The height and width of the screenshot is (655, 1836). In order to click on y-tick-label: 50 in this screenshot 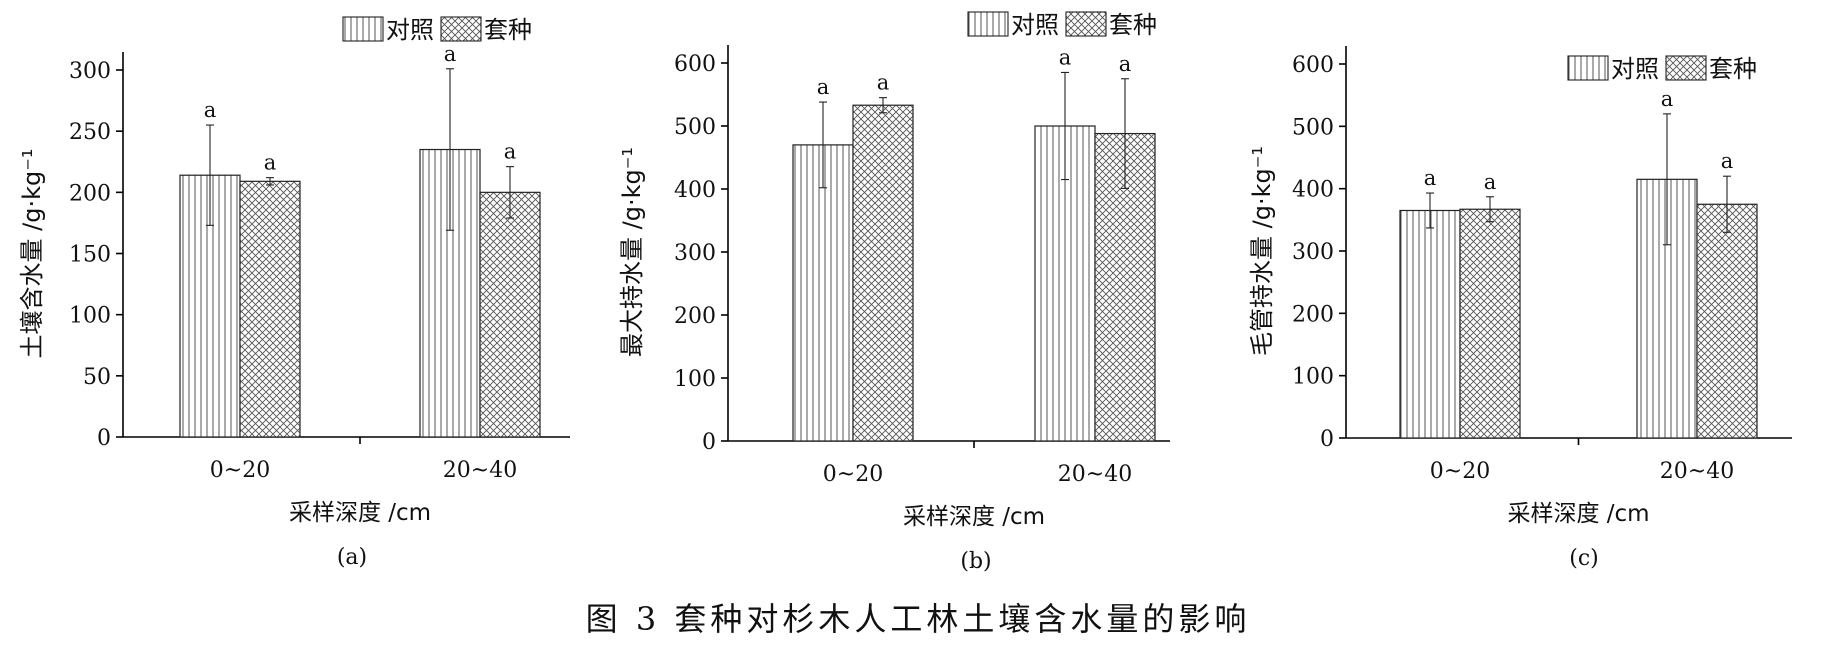, I will do `click(97, 377)`.